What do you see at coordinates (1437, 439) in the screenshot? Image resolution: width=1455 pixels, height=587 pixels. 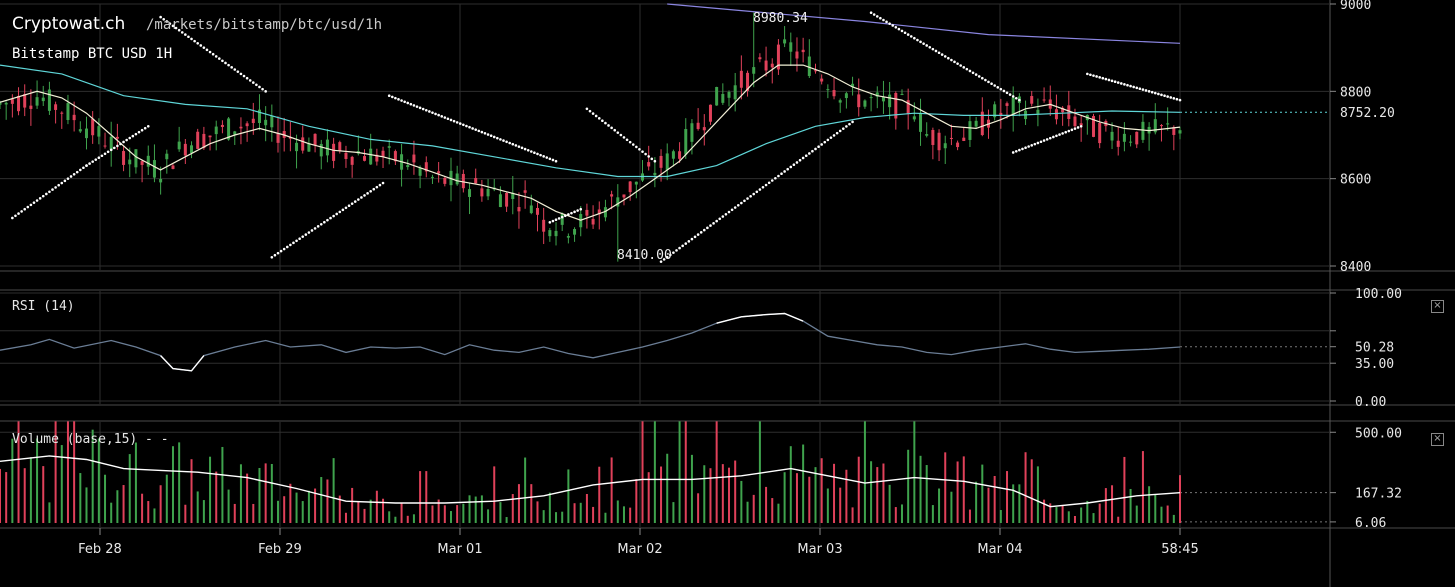 I see `volume-close-icon: ×` at bounding box center [1437, 439].